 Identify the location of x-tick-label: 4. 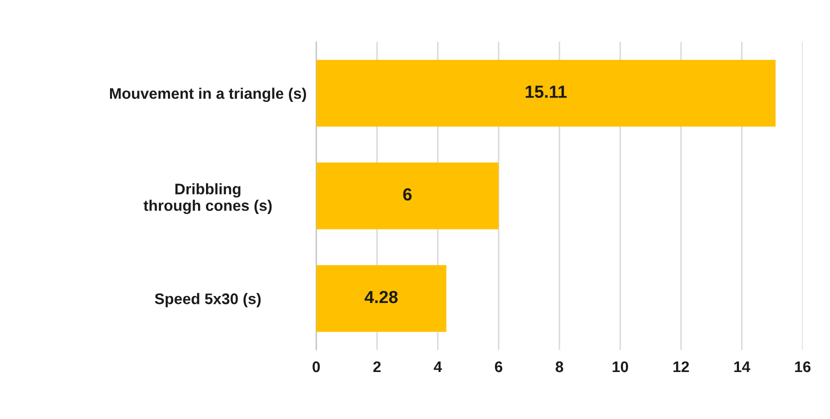
(438, 367).